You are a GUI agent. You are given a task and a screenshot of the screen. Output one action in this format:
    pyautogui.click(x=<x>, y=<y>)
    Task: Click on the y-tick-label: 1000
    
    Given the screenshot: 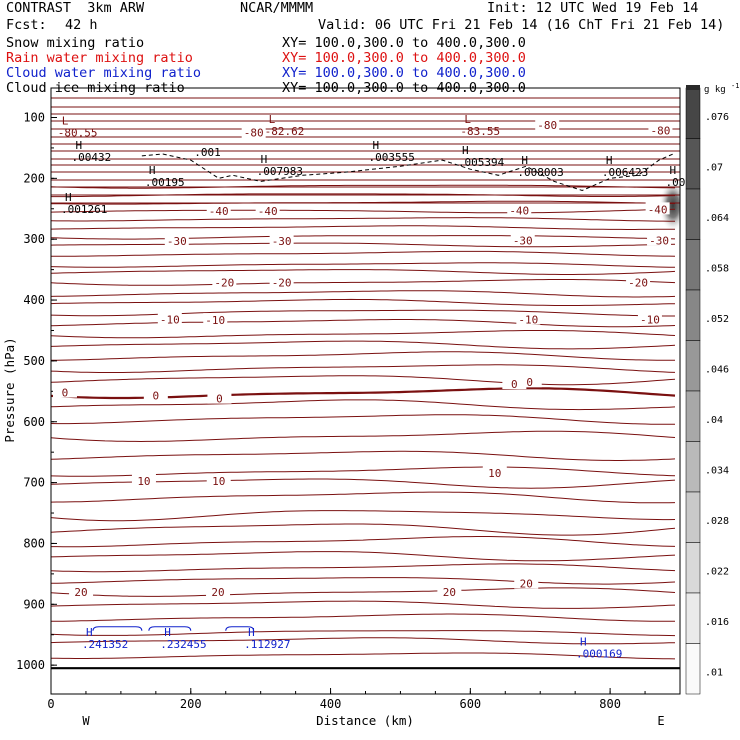 What is the action you would take?
    pyautogui.click(x=30, y=665)
    